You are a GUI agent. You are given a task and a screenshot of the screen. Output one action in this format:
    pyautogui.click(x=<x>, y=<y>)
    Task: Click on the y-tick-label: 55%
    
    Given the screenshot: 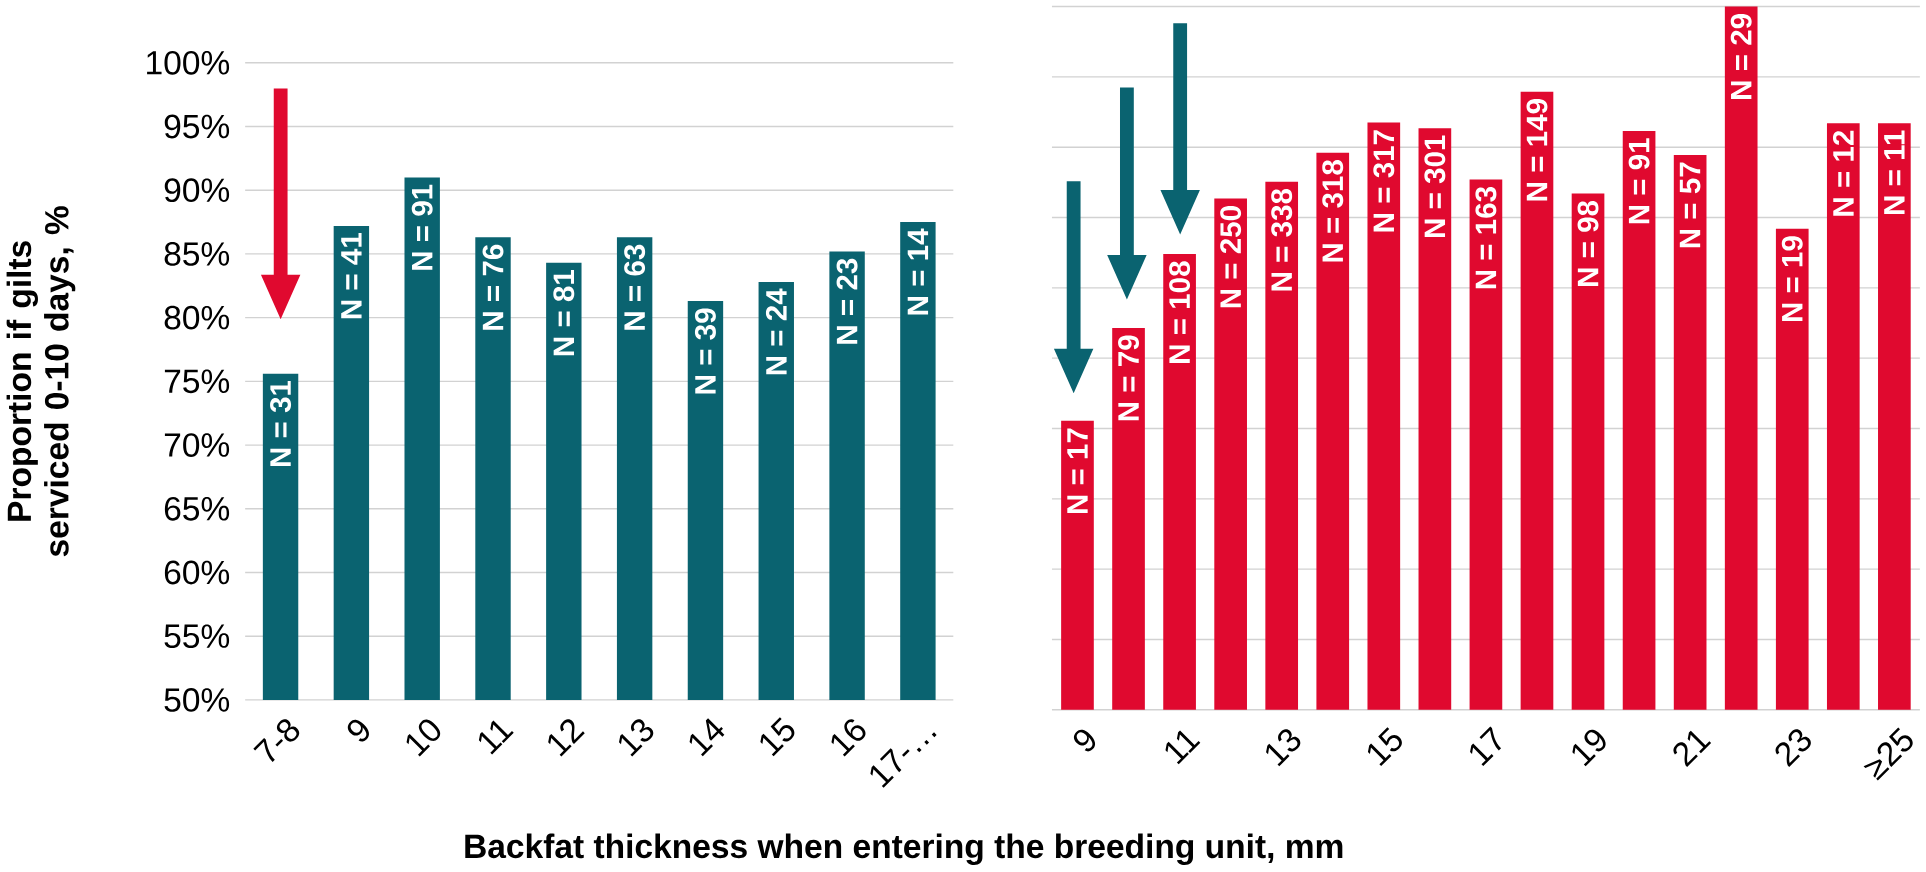 What is the action you would take?
    pyautogui.click(x=197, y=636)
    